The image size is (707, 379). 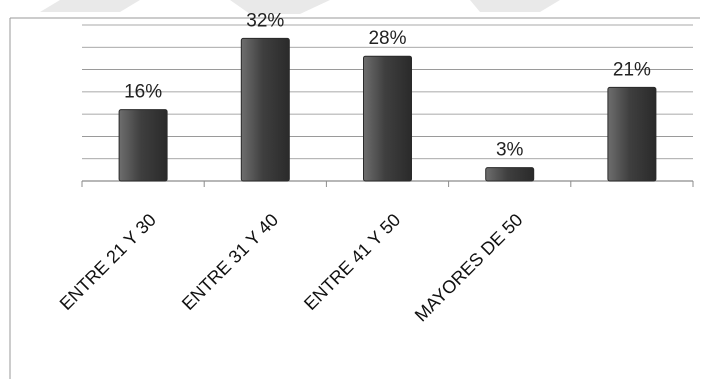 I want to click on category-label: MAYORES DE 50, so click(x=469, y=268).